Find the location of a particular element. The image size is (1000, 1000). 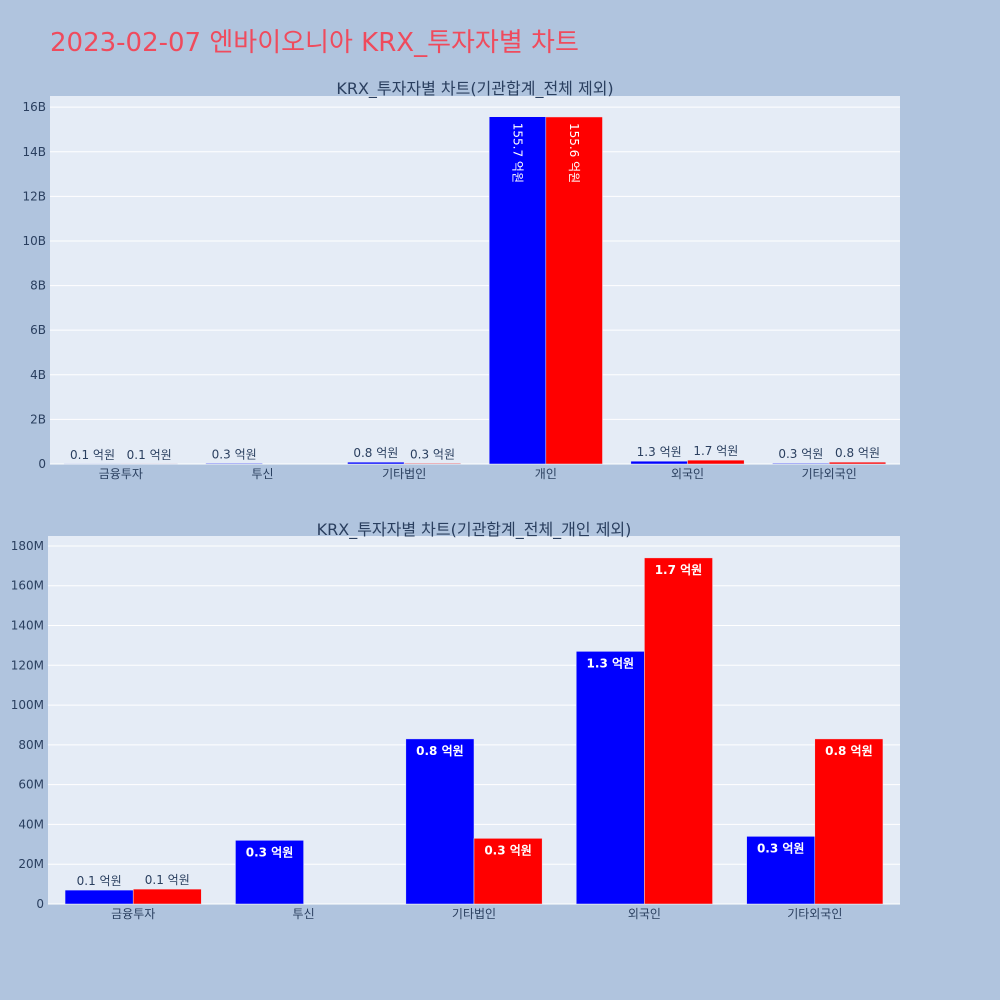

x-tick-label: 개인 is located at coordinates (546, 474).